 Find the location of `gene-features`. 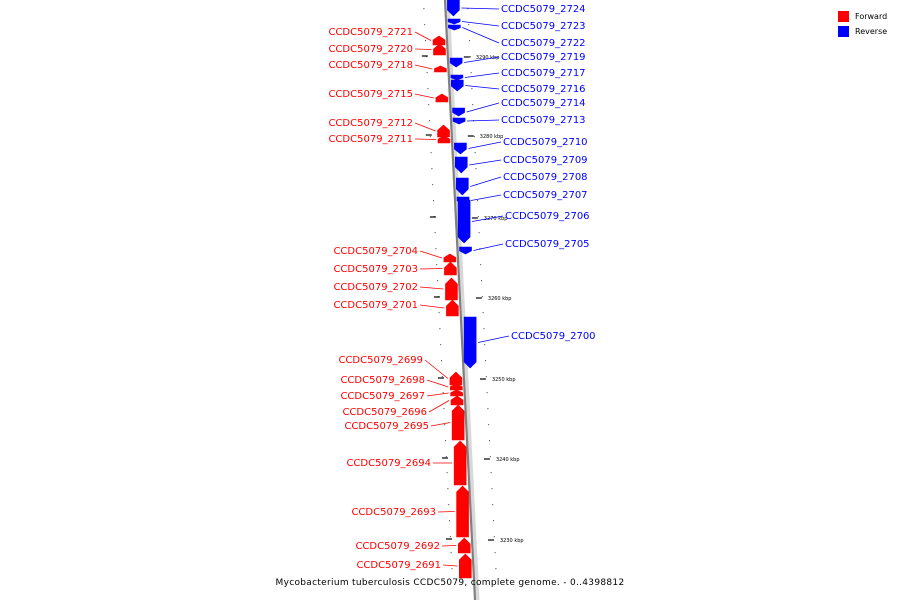

gene-features is located at coordinates (454, 289).